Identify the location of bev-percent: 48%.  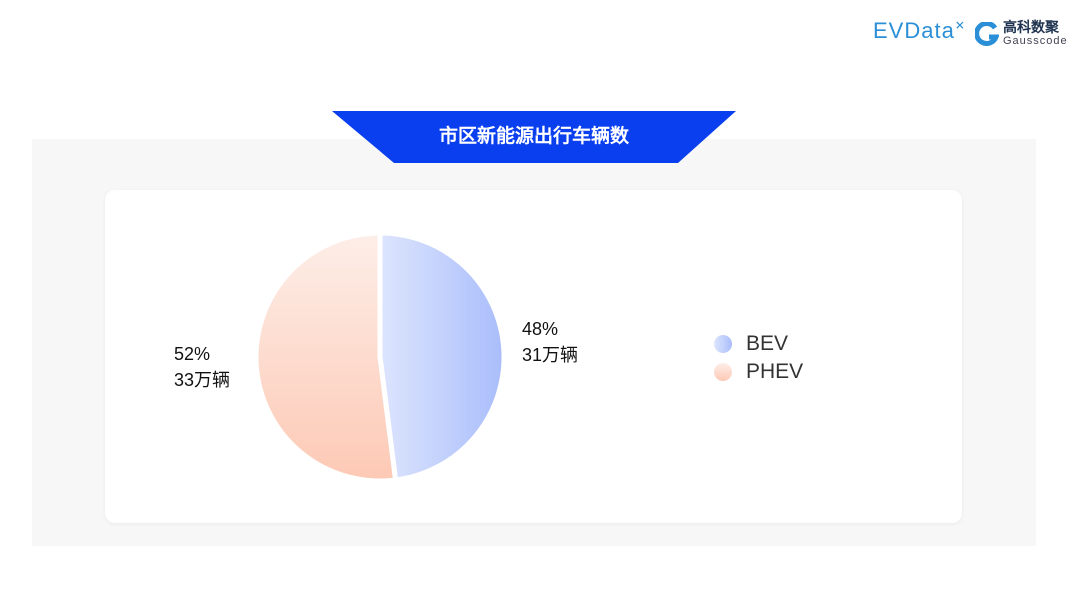
(540, 329).